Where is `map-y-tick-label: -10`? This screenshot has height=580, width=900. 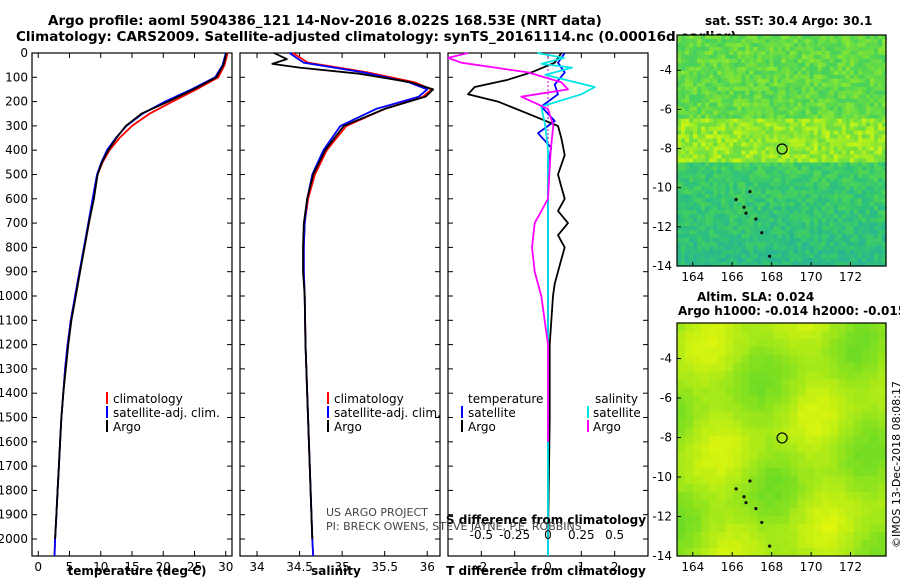
map-y-tick-label: -10 is located at coordinates (662, 477).